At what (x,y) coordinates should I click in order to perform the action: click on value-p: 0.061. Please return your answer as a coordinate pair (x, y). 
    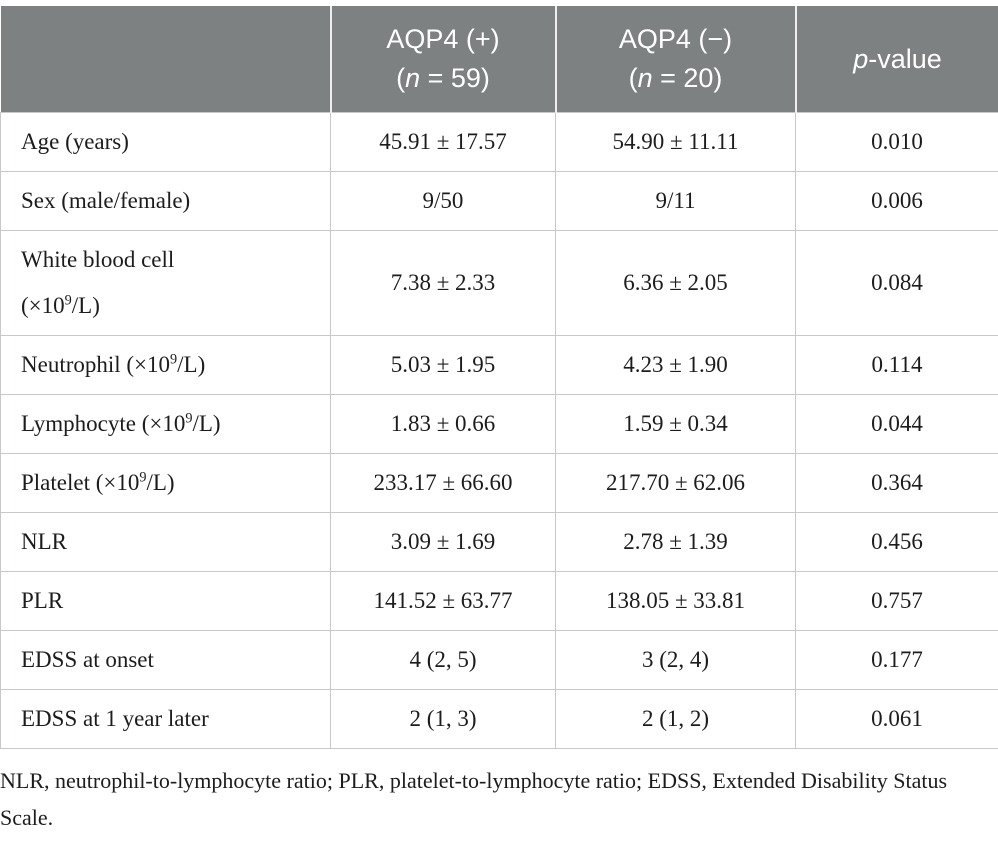
    Looking at the image, I should click on (896, 718).